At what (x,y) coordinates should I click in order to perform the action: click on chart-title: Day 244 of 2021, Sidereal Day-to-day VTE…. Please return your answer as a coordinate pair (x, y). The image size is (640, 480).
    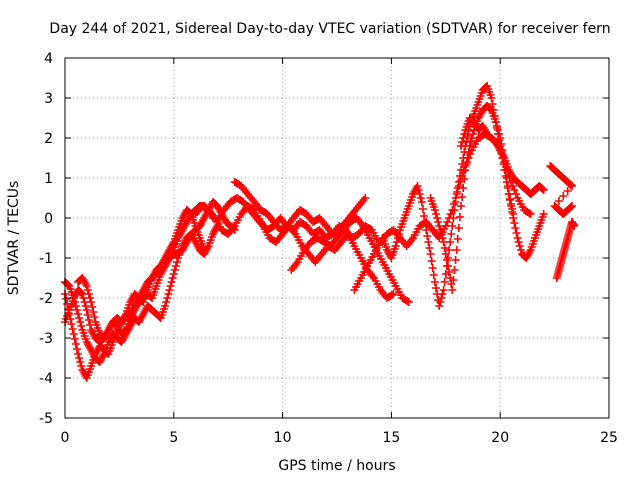
    Looking at the image, I should click on (329, 29).